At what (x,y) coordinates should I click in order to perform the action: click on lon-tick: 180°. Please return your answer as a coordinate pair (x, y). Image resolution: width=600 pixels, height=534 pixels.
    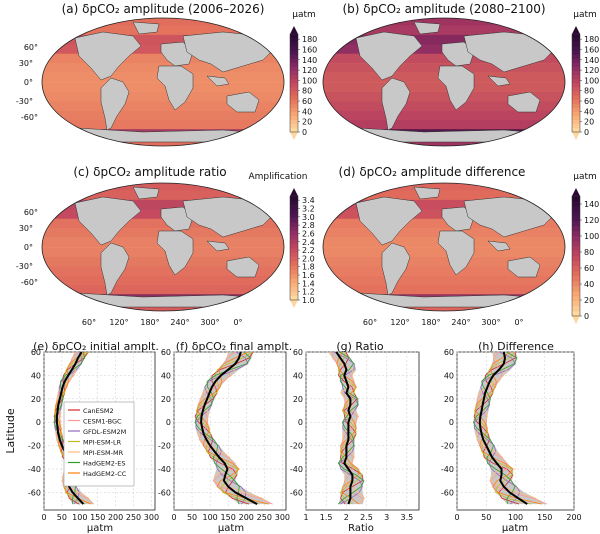
    Looking at the image, I should click on (149, 322).